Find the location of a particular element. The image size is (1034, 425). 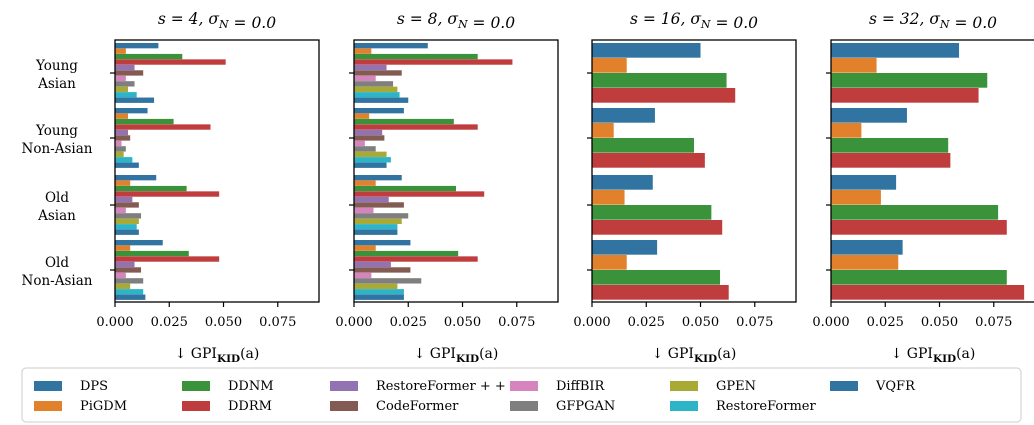

legend-label-dps: DPS is located at coordinates (94, 386).